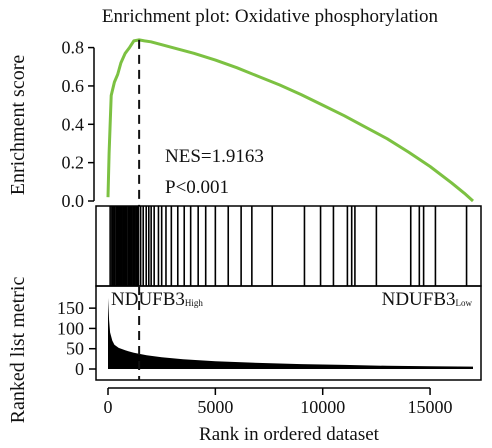 This screenshot has width=492, height=448. What do you see at coordinates (75, 349) in the screenshot?
I see `ranked-y-tick-label: 50` at bounding box center [75, 349].